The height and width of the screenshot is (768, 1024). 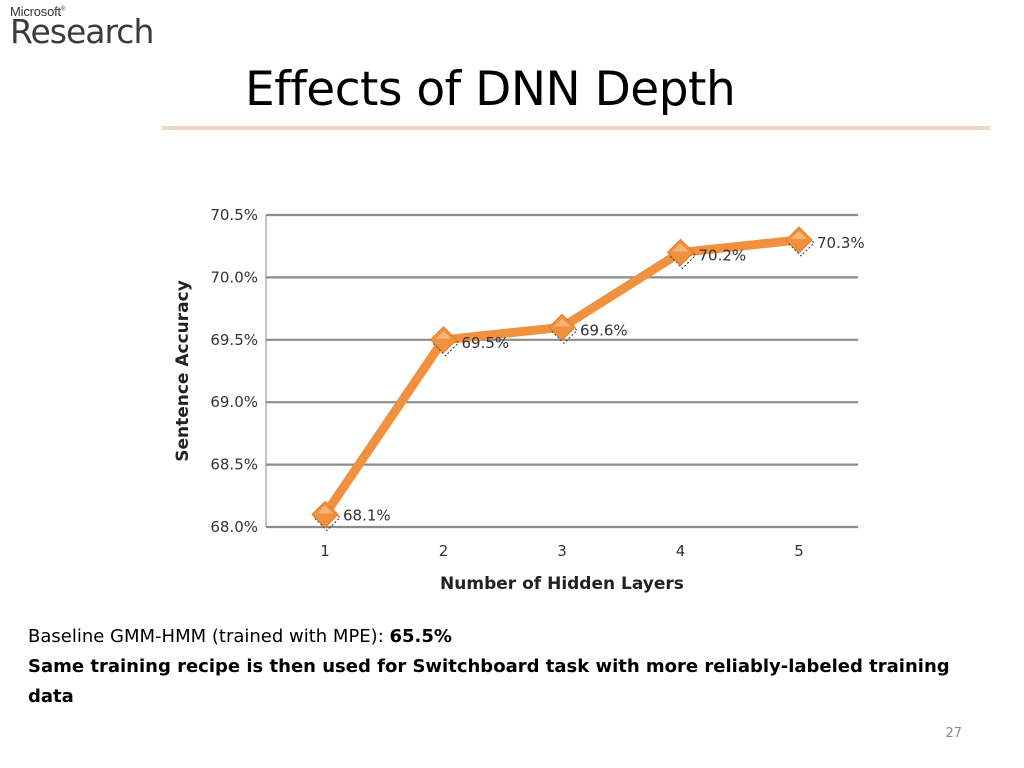 What do you see at coordinates (234, 465) in the screenshot?
I see `y-tick-label: 68.5%` at bounding box center [234, 465].